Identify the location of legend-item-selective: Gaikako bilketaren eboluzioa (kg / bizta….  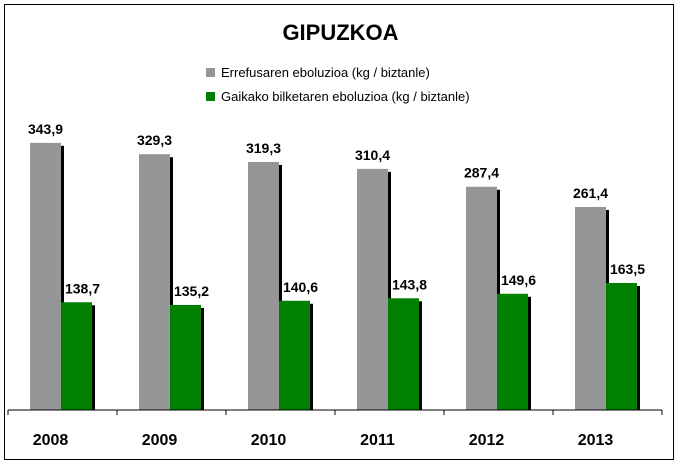
(338, 96).